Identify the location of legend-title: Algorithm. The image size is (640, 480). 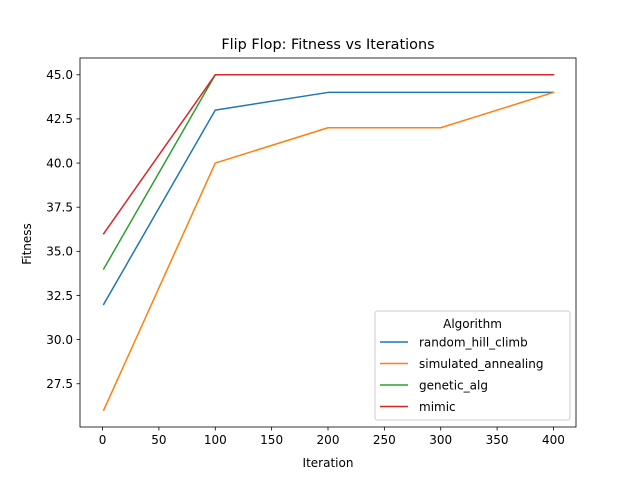
(472, 324).